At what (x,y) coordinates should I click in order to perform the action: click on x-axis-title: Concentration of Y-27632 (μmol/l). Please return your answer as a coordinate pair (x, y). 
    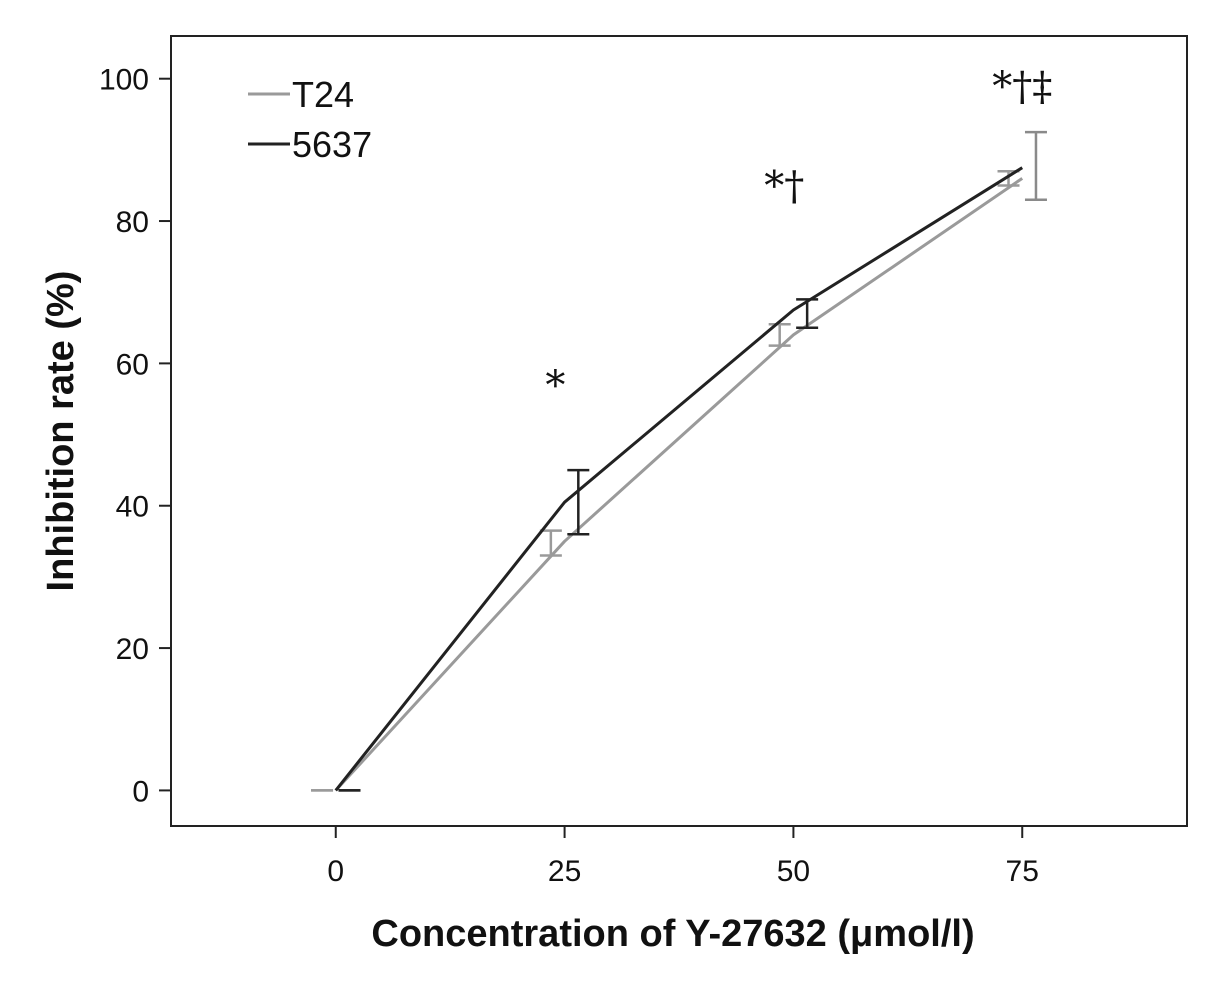
    Looking at the image, I should click on (672, 934).